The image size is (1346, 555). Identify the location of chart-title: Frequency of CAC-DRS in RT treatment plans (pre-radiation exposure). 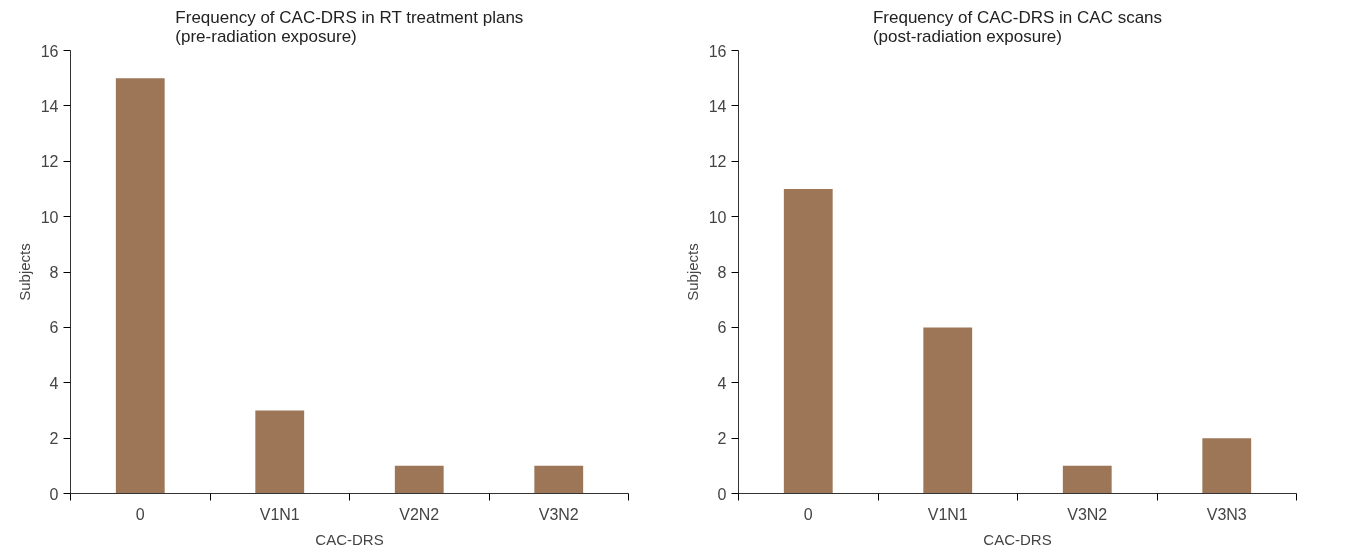
(349, 26).